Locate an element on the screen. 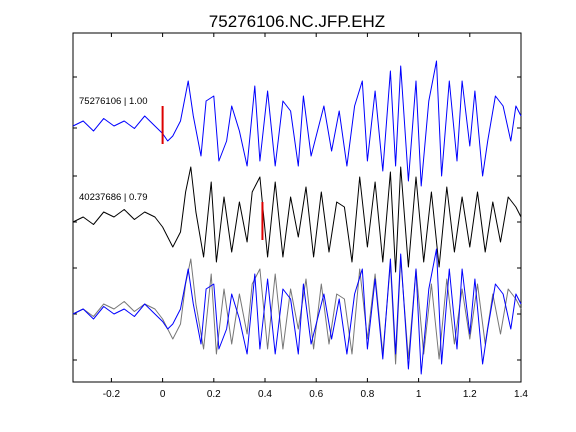 This screenshot has width=576, height=432. trace-label-1: 40237686 | 0.79 is located at coordinates (113, 197).